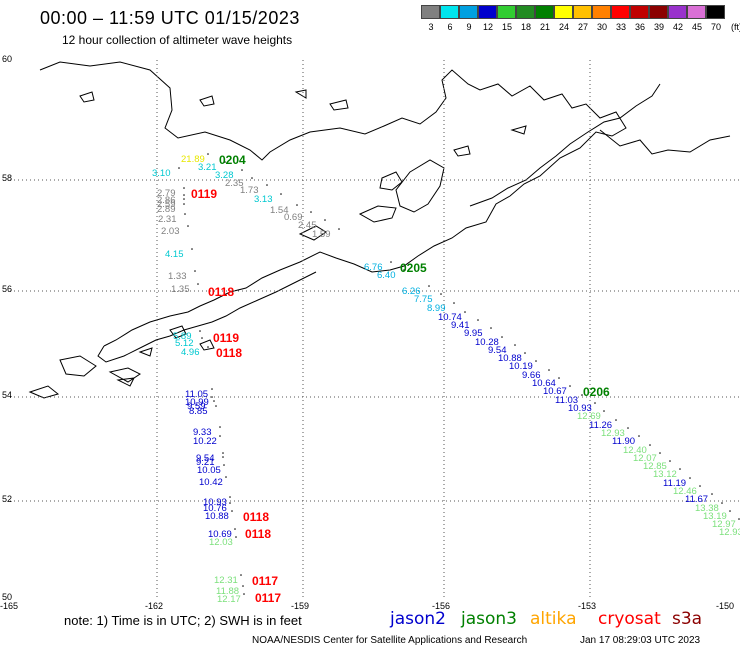 This screenshot has width=740, height=650. I want to click on lon-label-150: -150, so click(725, 606).